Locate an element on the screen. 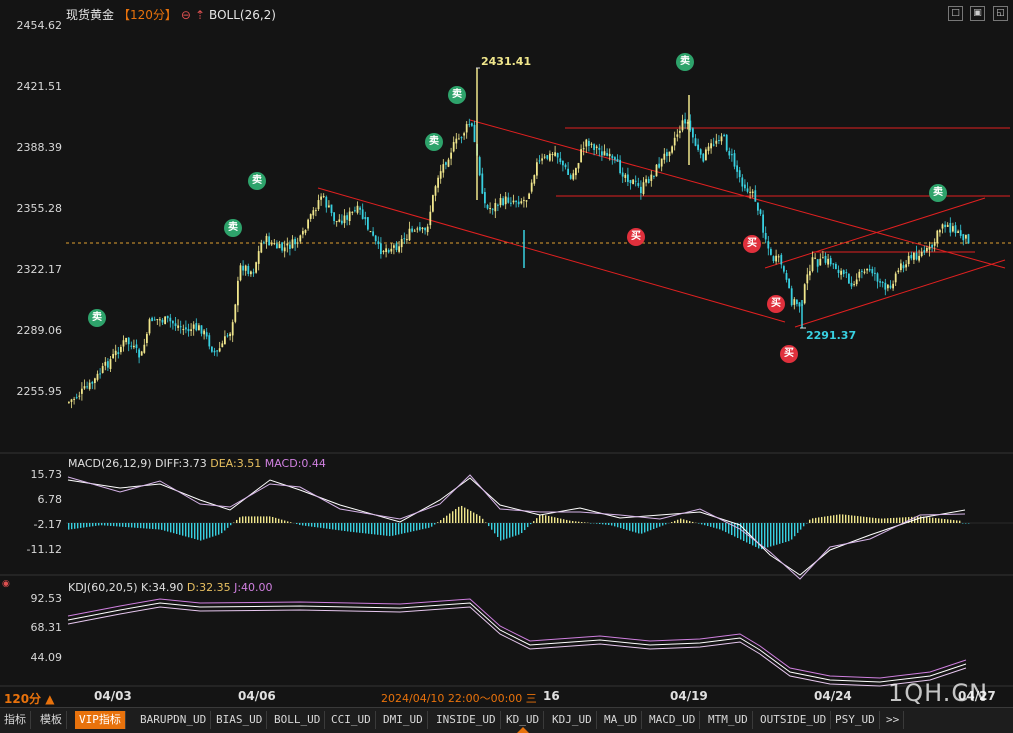 The image size is (1013, 733). tab-indicators: 指标 is located at coordinates (15, 720).